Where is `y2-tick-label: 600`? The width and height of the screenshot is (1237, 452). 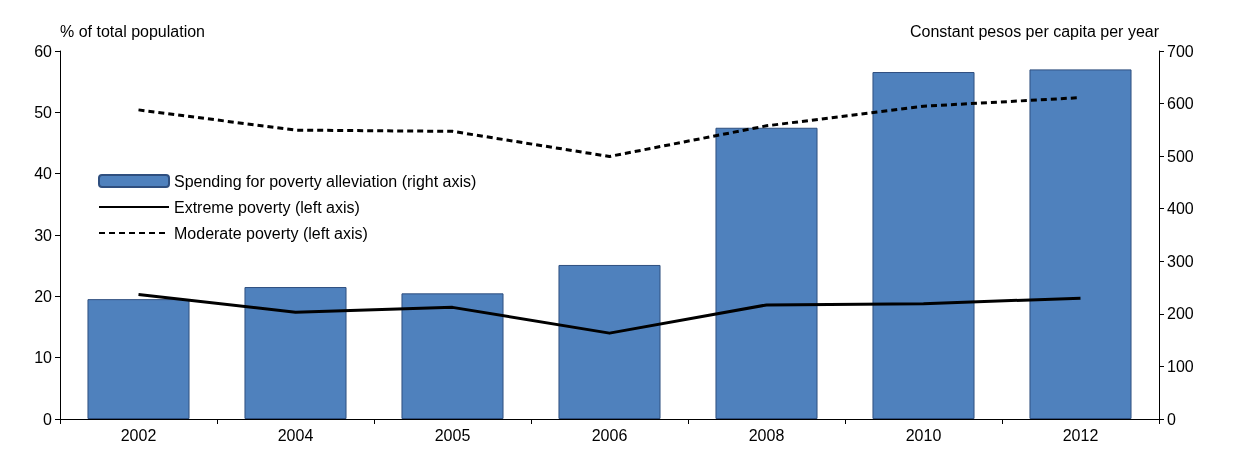 y2-tick-label: 600 is located at coordinates (1180, 104).